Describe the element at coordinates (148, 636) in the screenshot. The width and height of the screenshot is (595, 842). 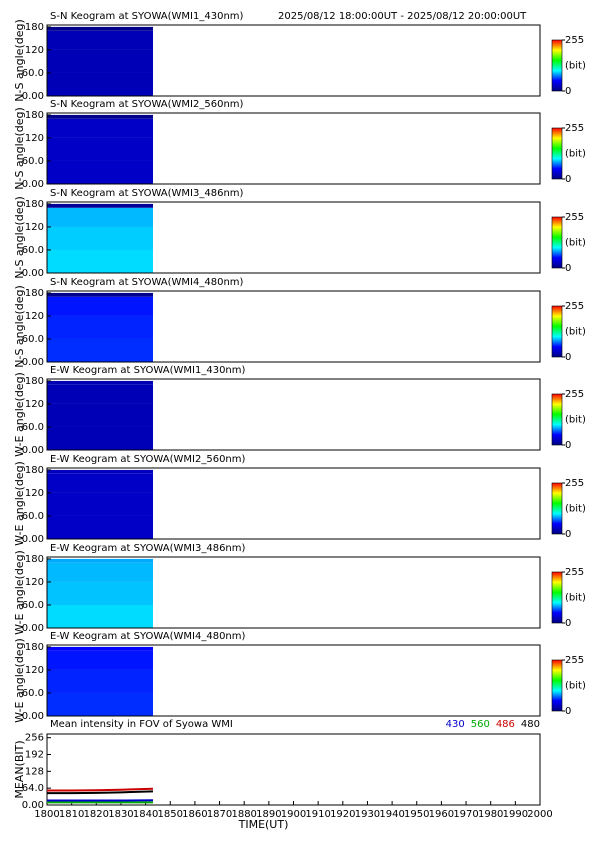
I see `chart-title: E-W Keogram at SYOWA(WMI4_480nm)` at that location.